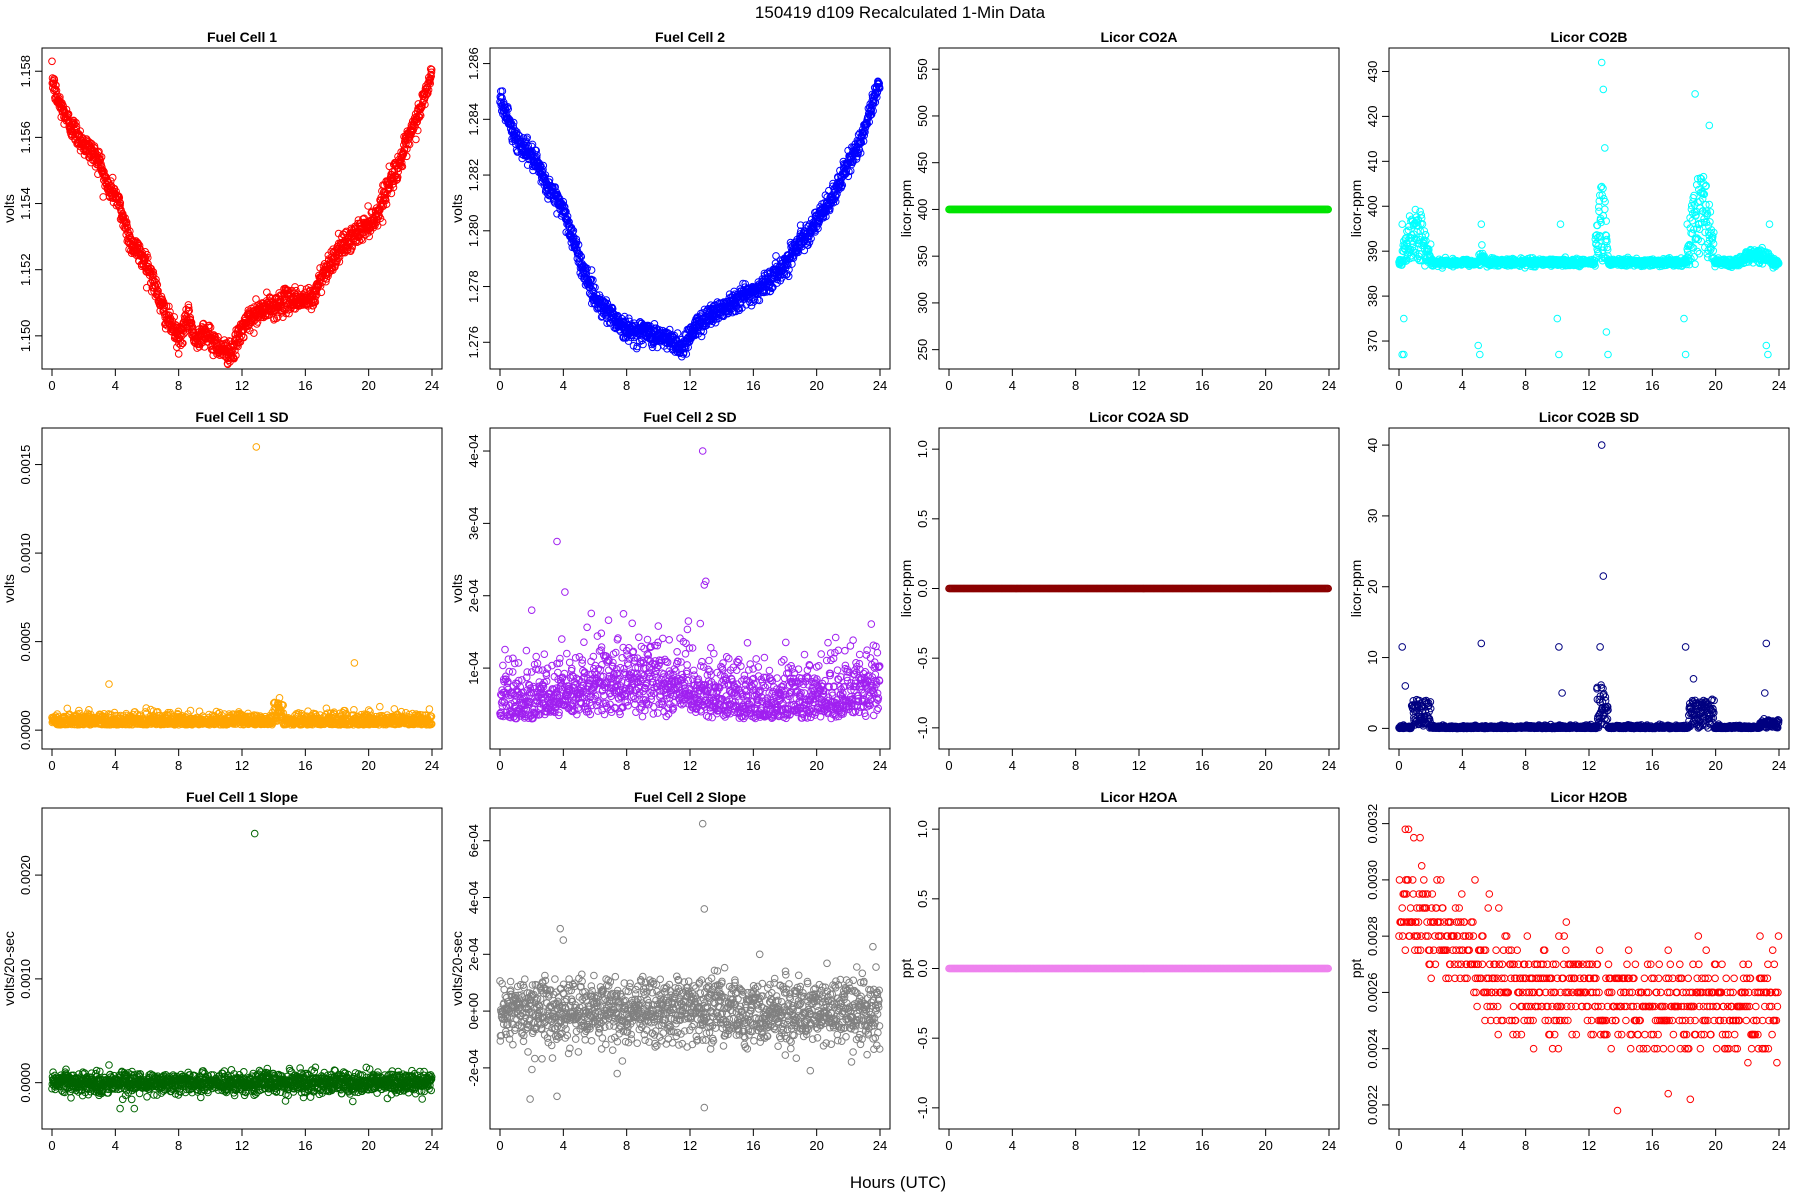  What do you see at coordinates (241, 417) in the screenshot?
I see `panel-title: Fuel Cell 1 SD` at bounding box center [241, 417].